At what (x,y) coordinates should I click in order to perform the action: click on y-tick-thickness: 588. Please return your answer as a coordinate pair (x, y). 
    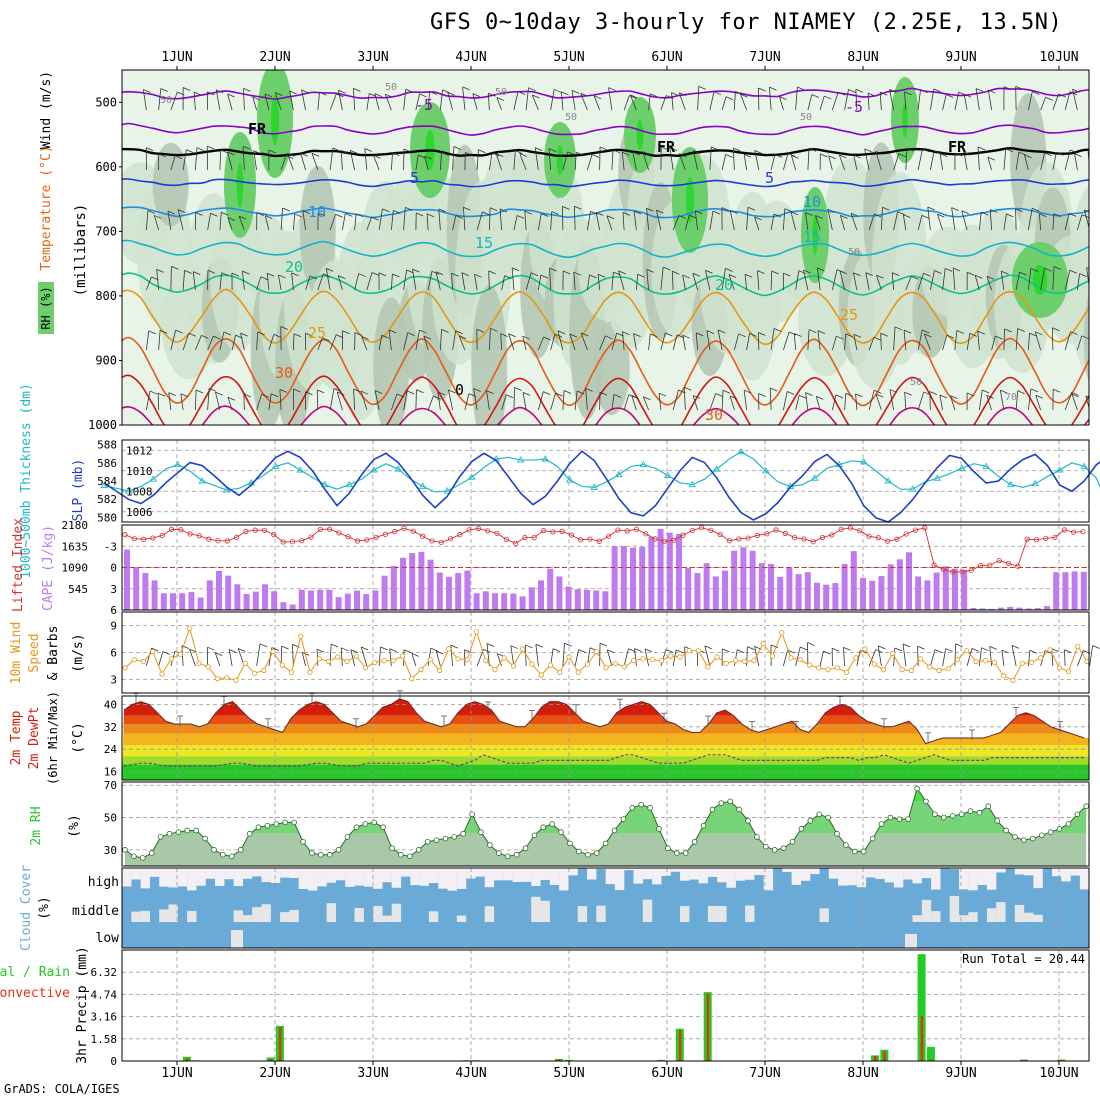
    Looking at the image, I should click on (107, 445).